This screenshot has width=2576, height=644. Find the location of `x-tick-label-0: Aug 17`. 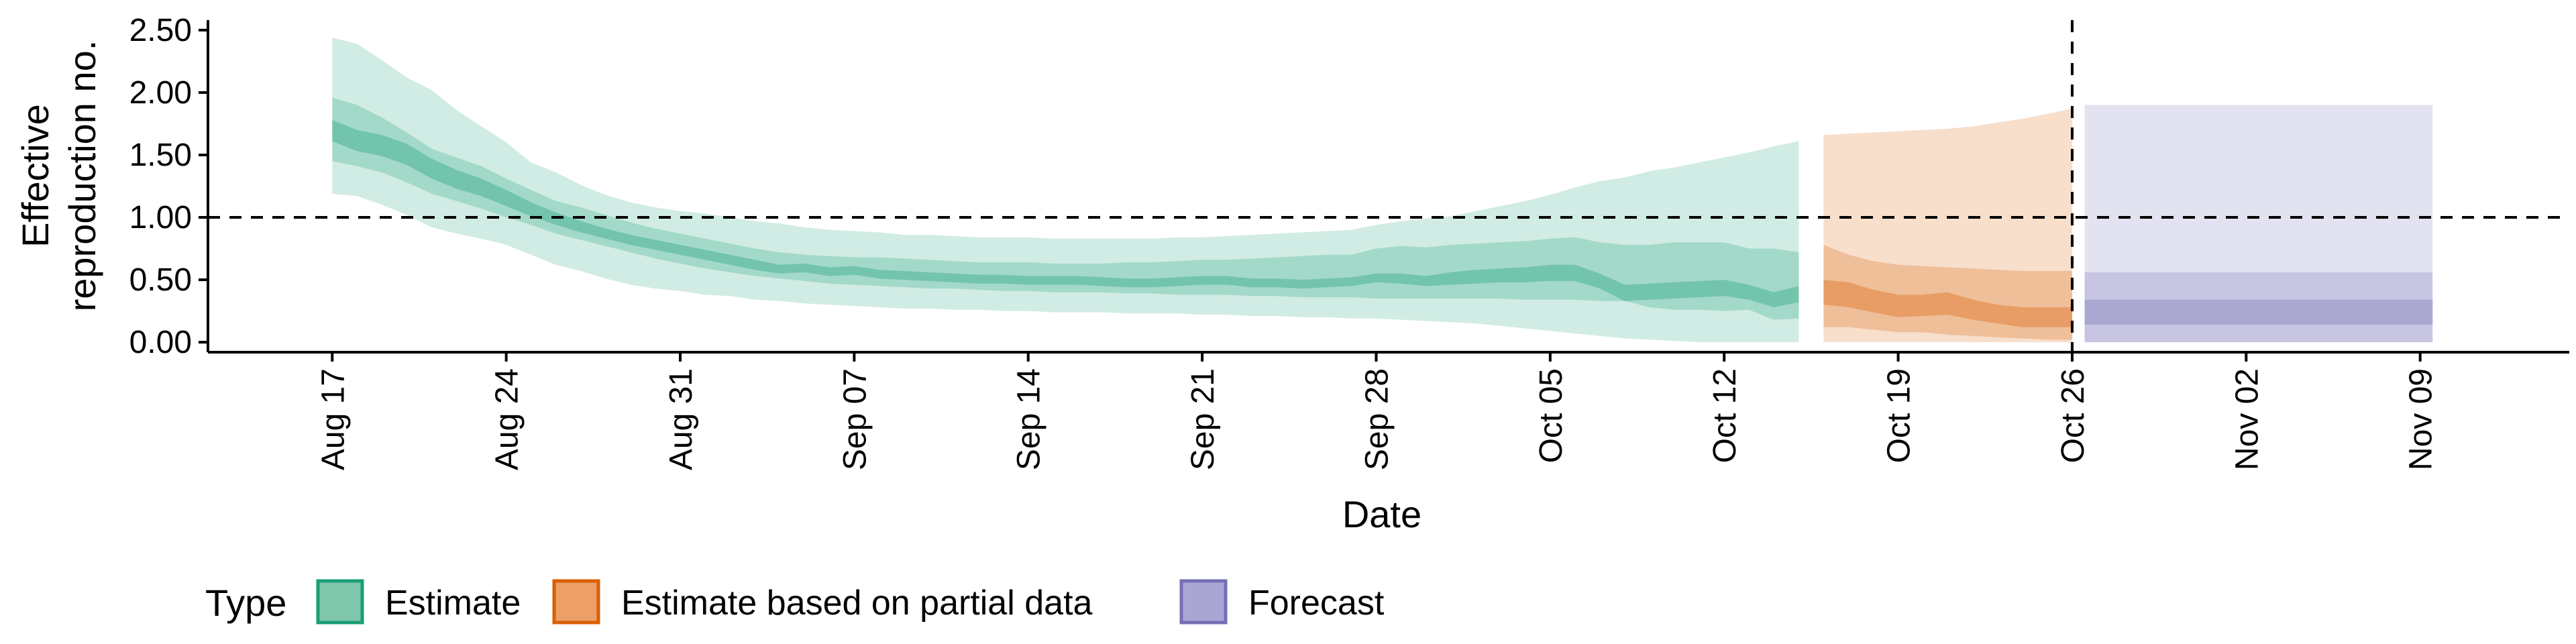

x-tick-label-0: Aug 17 is located at coordinates (333, 419).